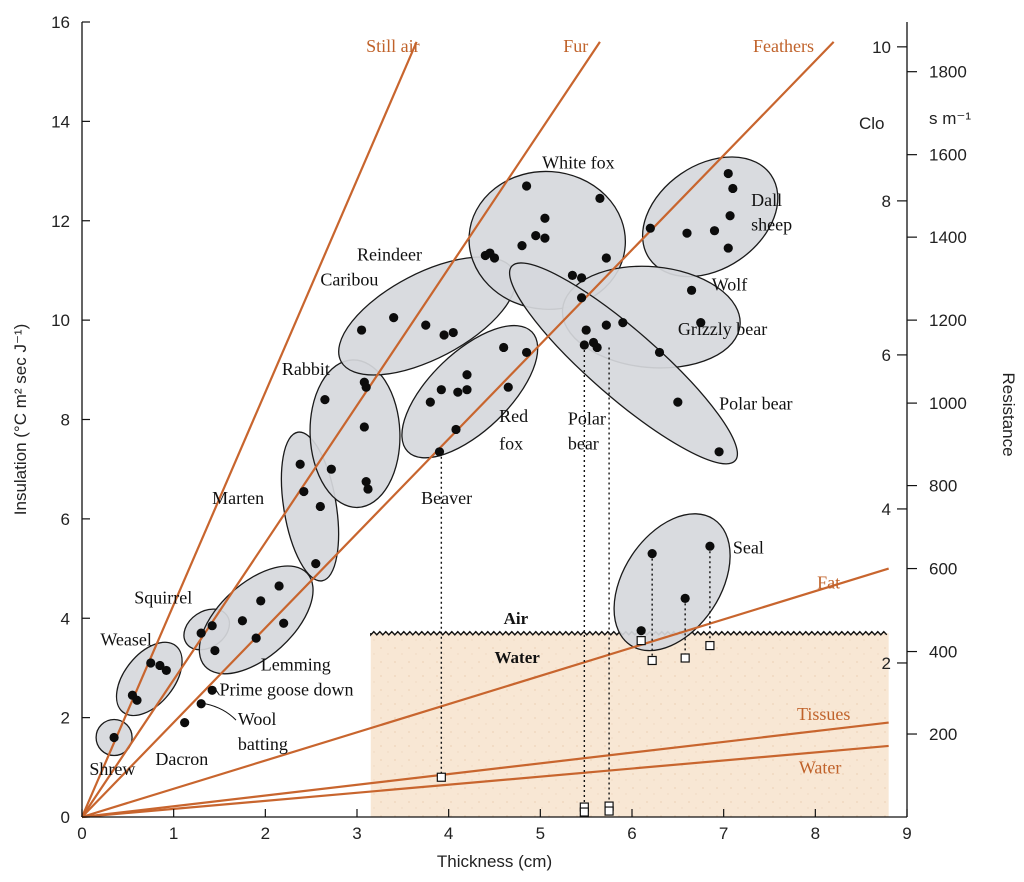  What do you see at coordinates (448, 833) in the screenshot?
I see `x-tick-label-4: 4` at bounding box center [448, 833].